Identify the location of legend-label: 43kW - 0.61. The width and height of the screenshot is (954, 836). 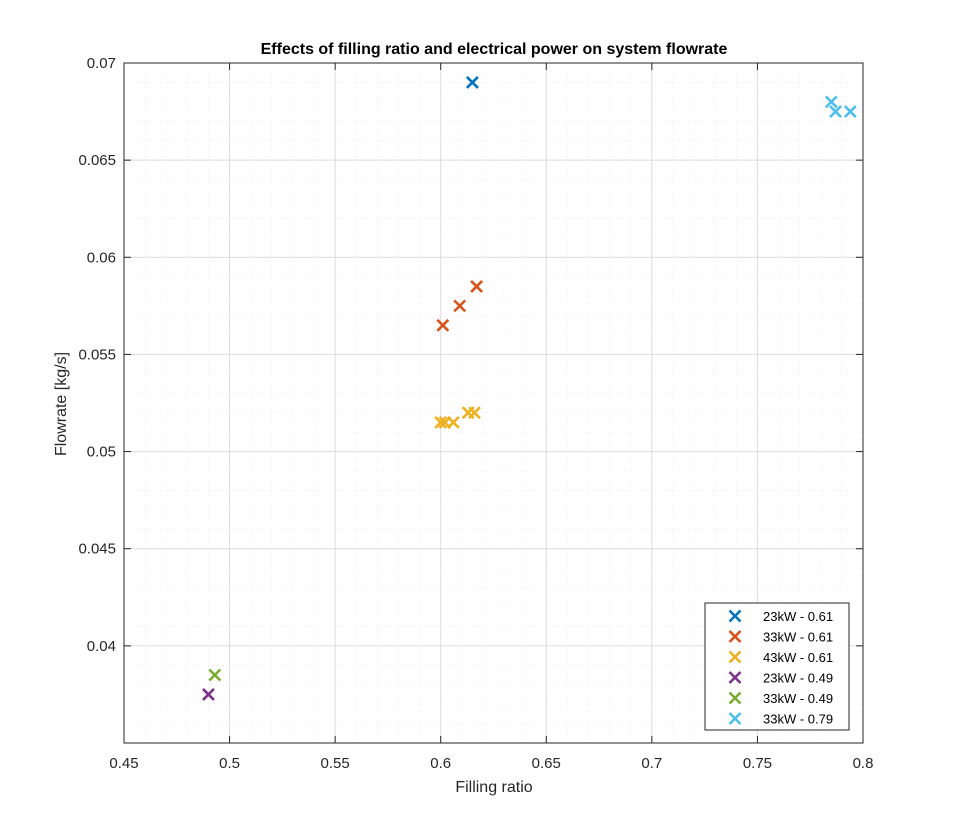
(798, 657).